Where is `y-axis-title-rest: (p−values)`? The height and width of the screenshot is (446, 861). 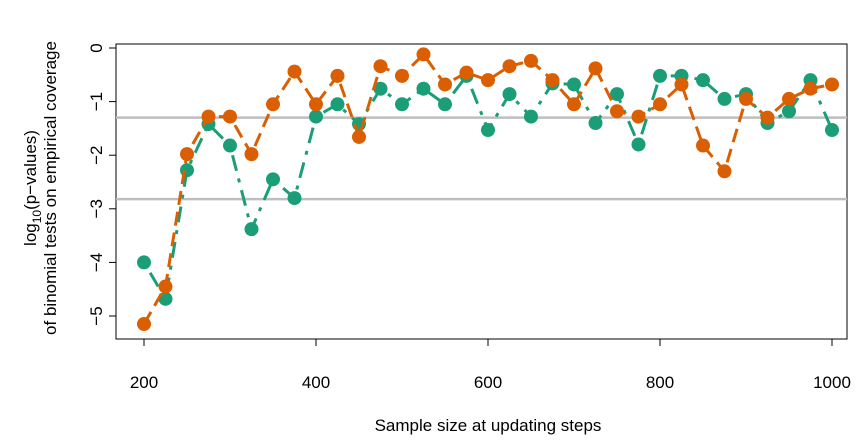
y-axis-title-rest: (p−values) is located at coordinates (30, 170).